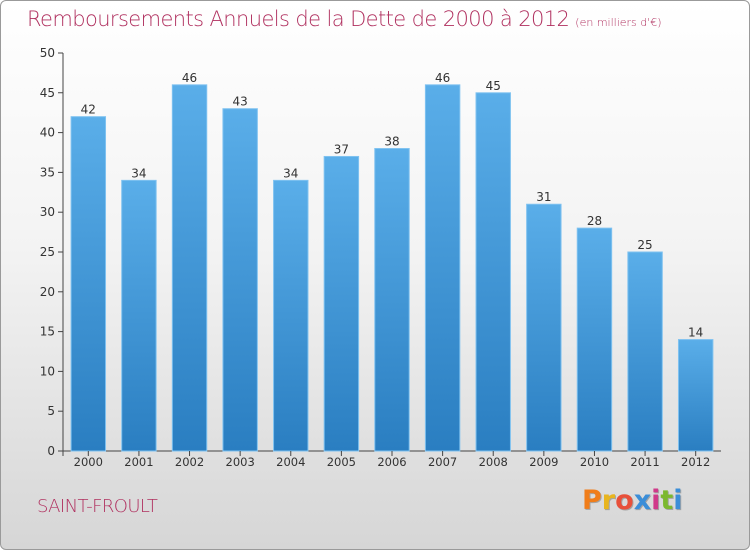 This screenshot has height=550, width=750. What do you see at coordinates (51, 451) in the screenshot?
I see `y-tick-label: 0` at bounding box center [51, 451].